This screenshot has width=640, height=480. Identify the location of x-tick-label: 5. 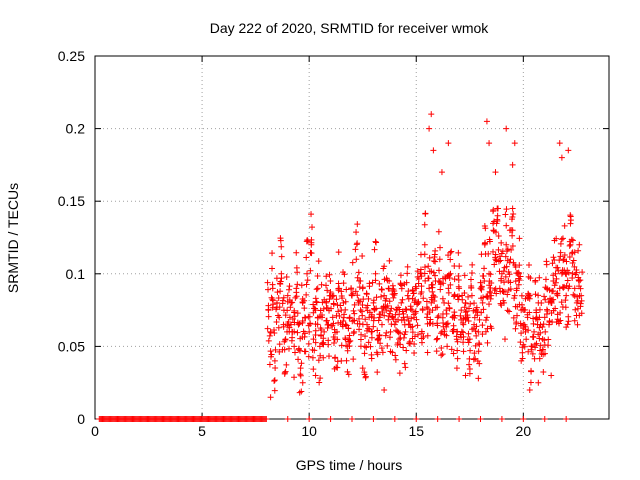
(202, 431).